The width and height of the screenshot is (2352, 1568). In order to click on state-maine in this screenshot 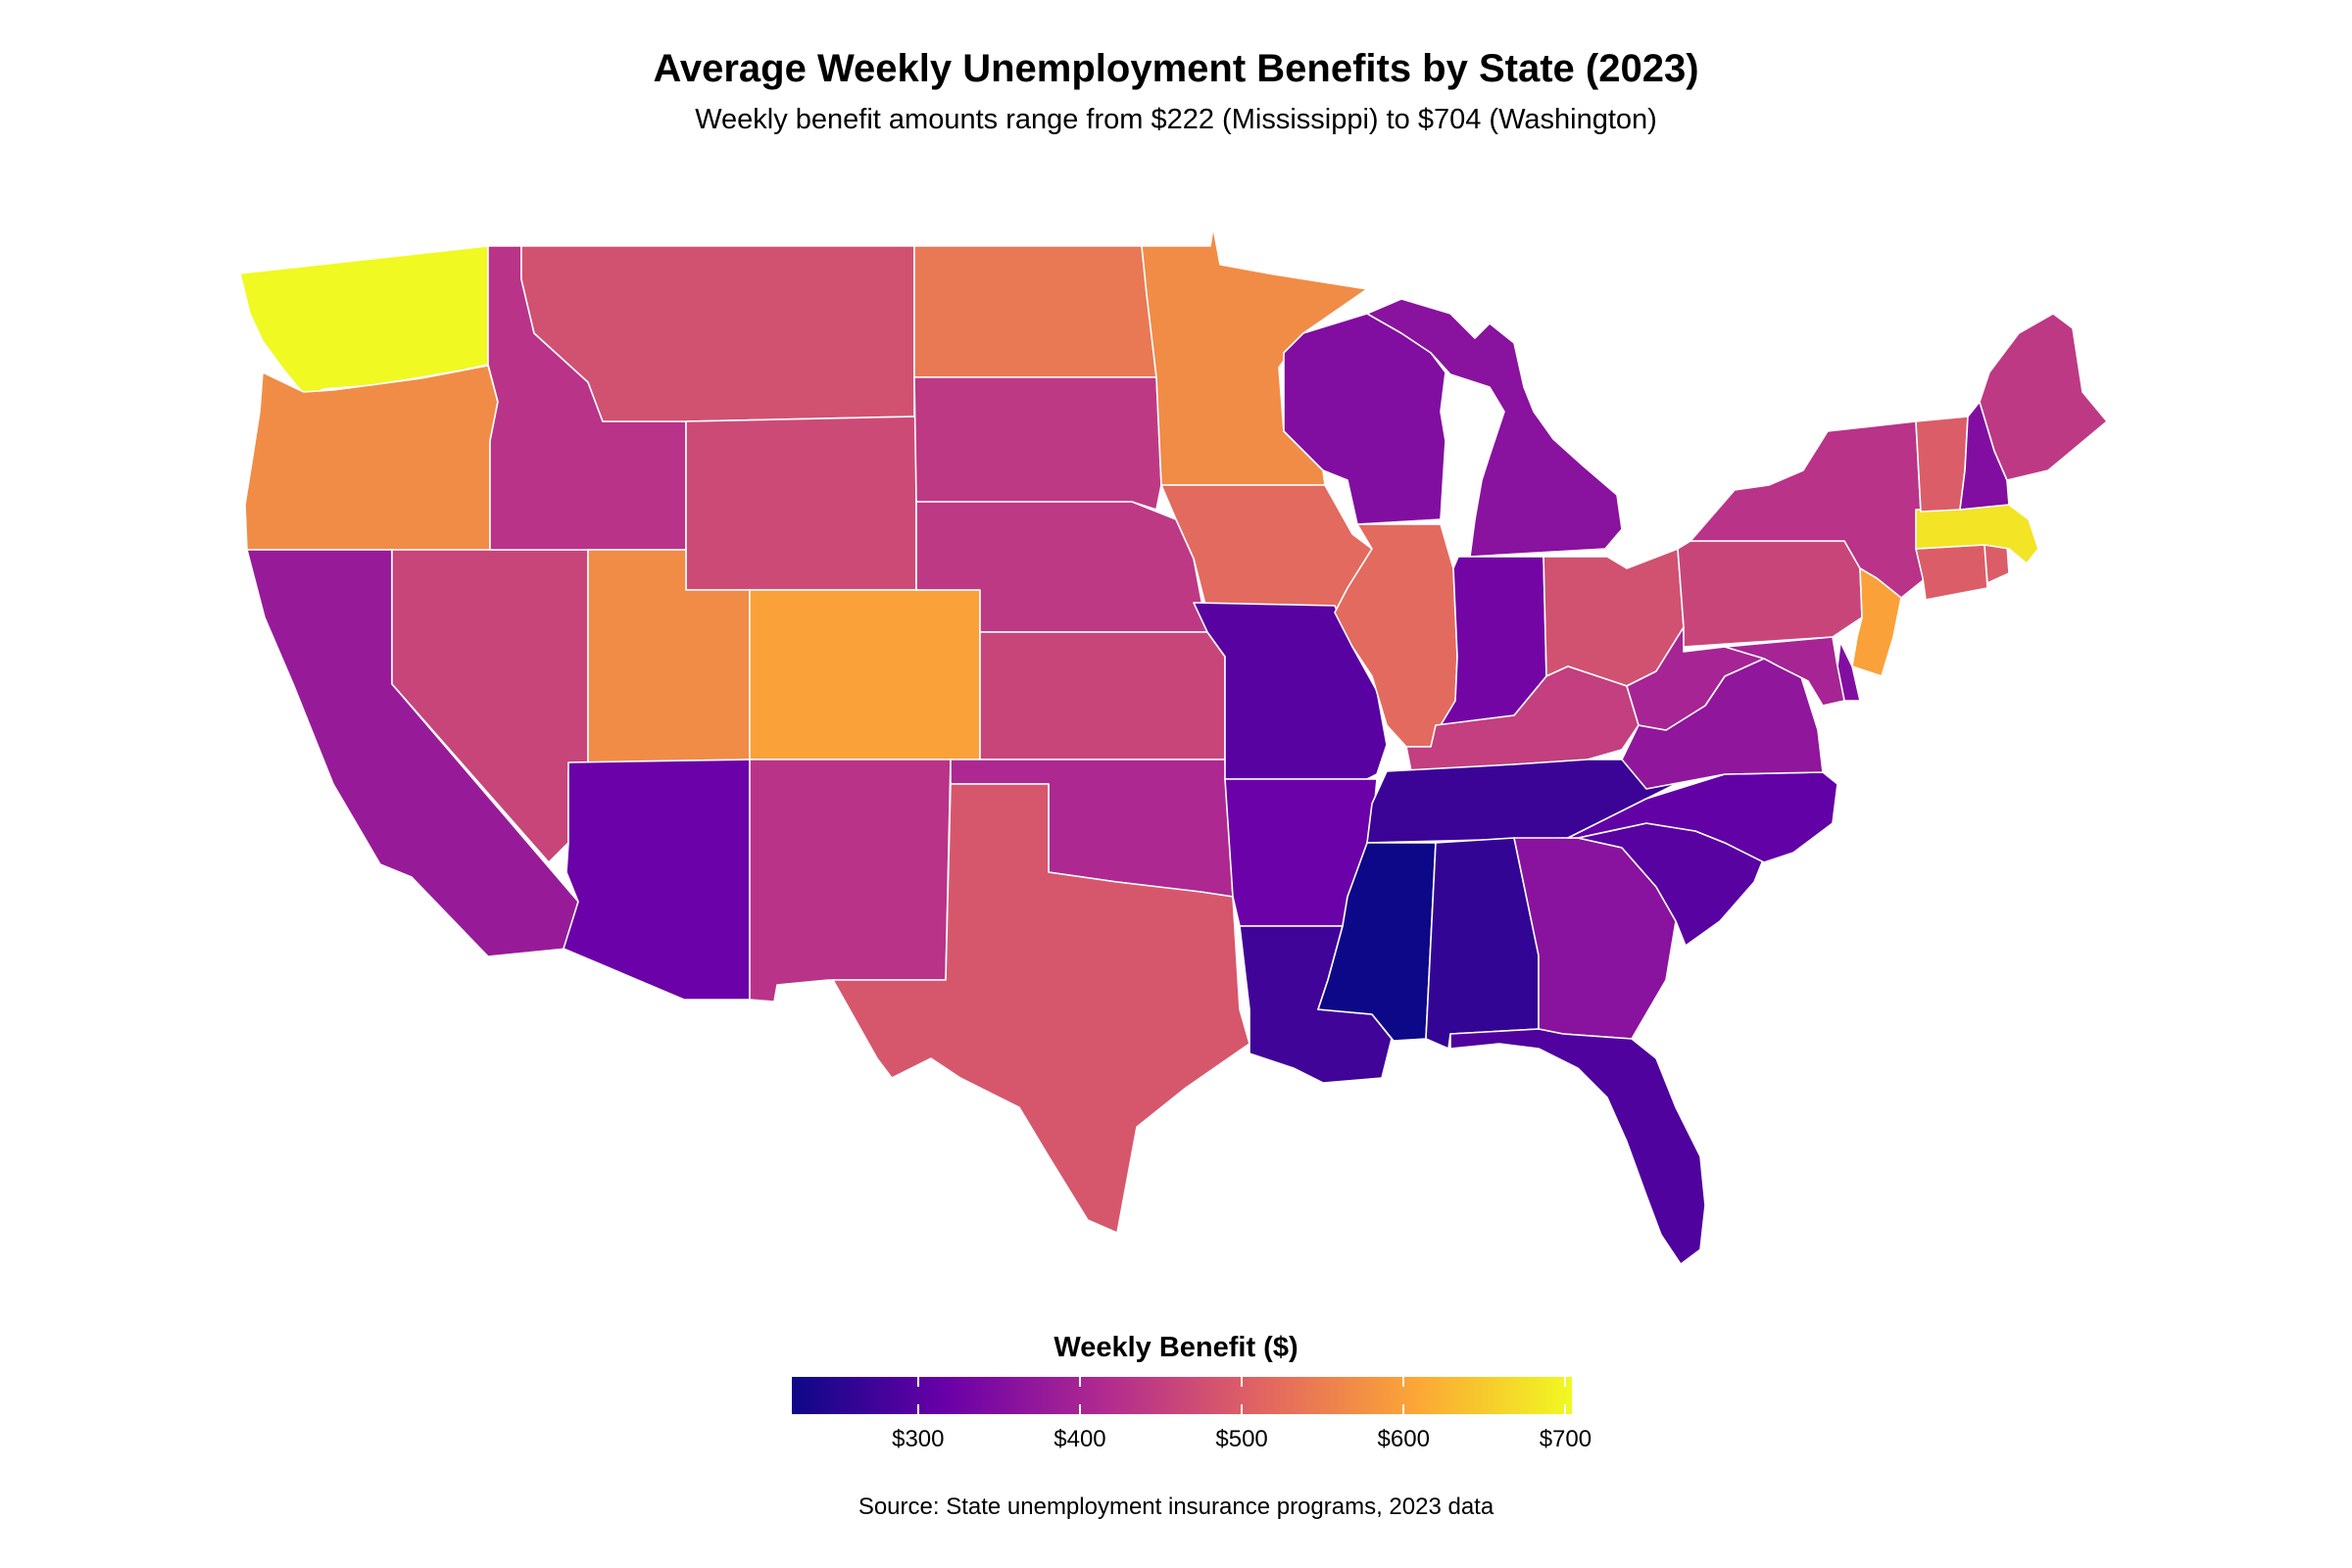, I will do `click(2043, 397)`.